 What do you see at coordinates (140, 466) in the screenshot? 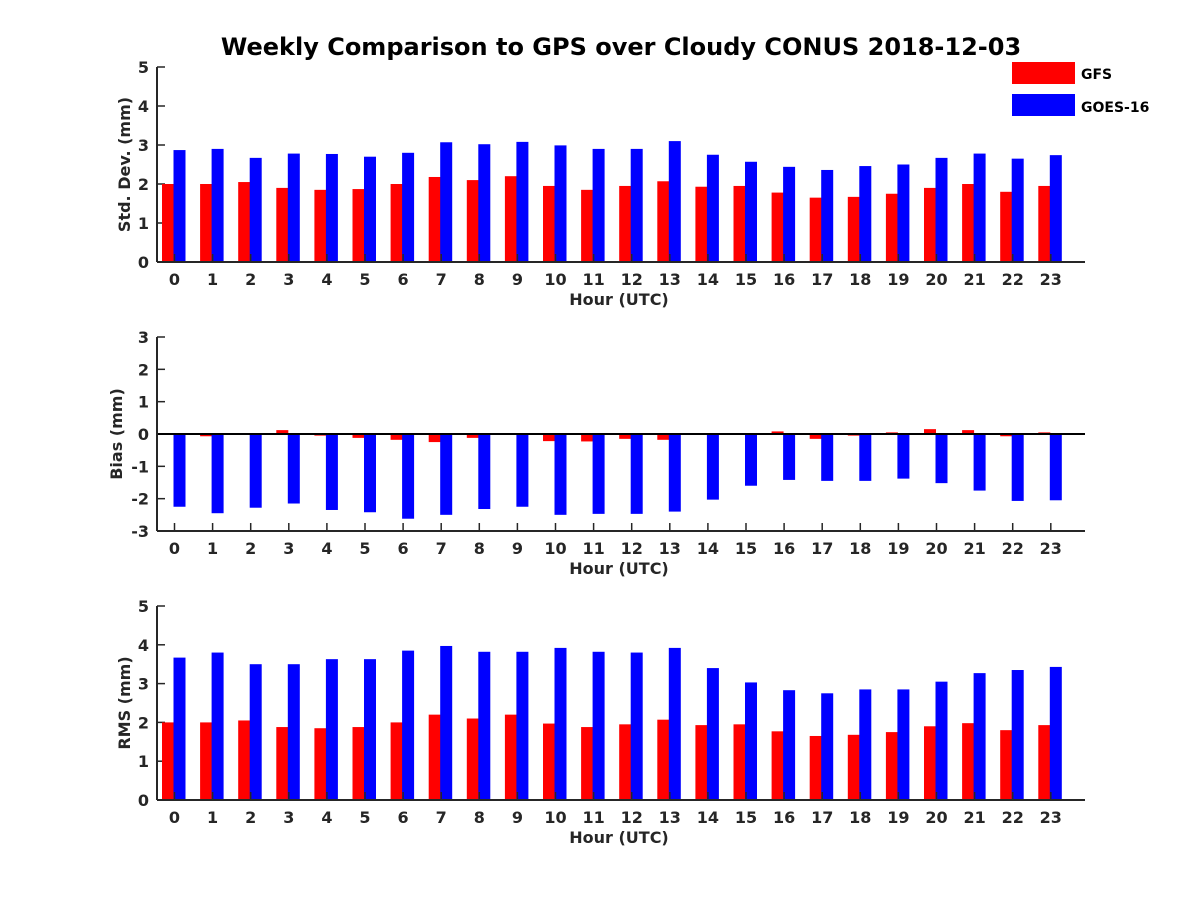
I see `y-tick-label: -1` at bounding box center [140, 466].